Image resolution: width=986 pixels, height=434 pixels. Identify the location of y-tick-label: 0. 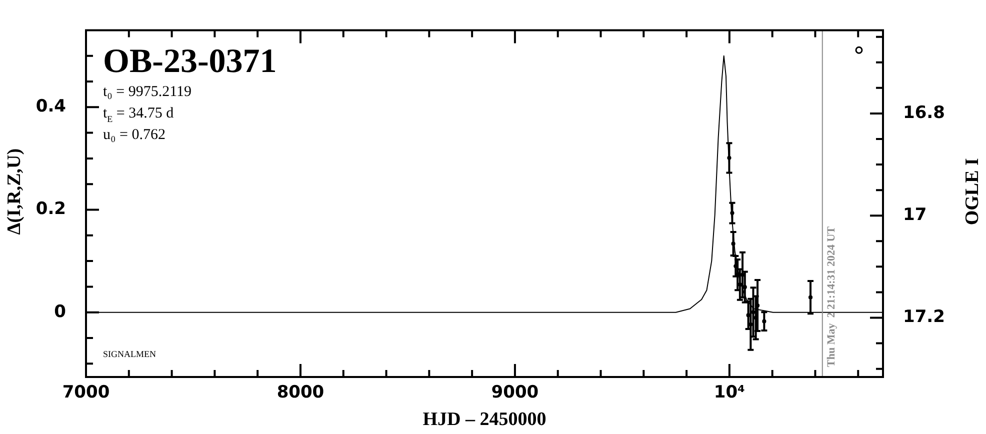
(60, 312).